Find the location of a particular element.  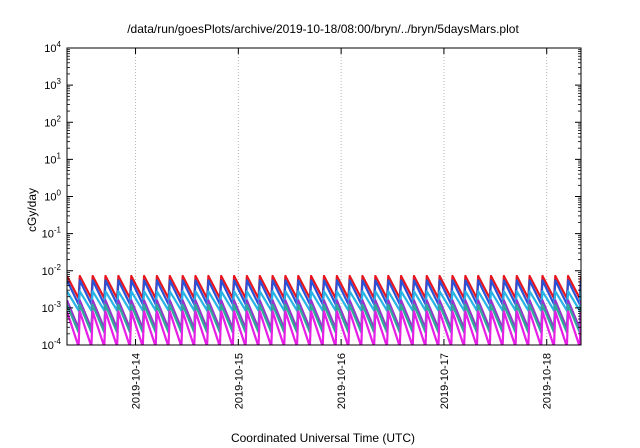

x-tick-label: 2019-10-14 is located at coordinates (137, 381).